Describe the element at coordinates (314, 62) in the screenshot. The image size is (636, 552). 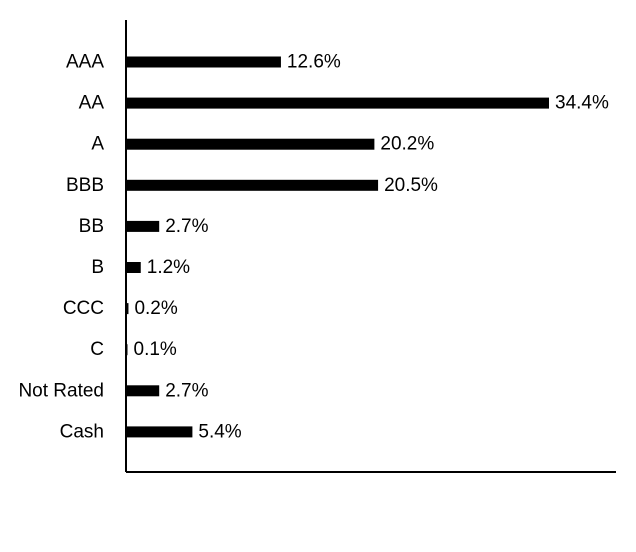
I see `data-label-aaa: 12.6%` at that location.